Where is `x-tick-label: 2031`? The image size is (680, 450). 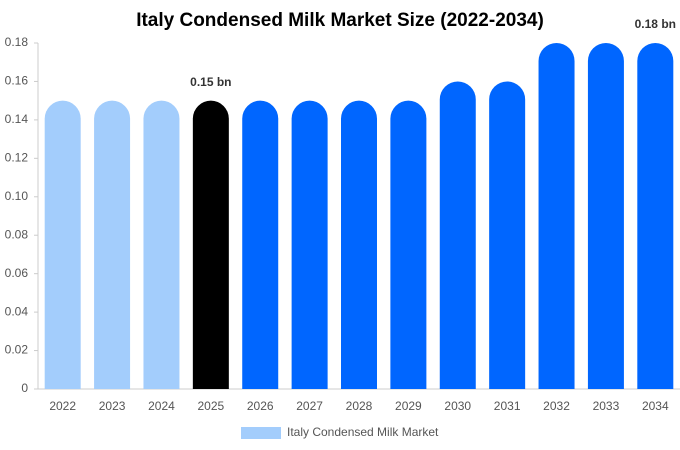
x-tick-label: 2031 is located at coordinates (507, 406).